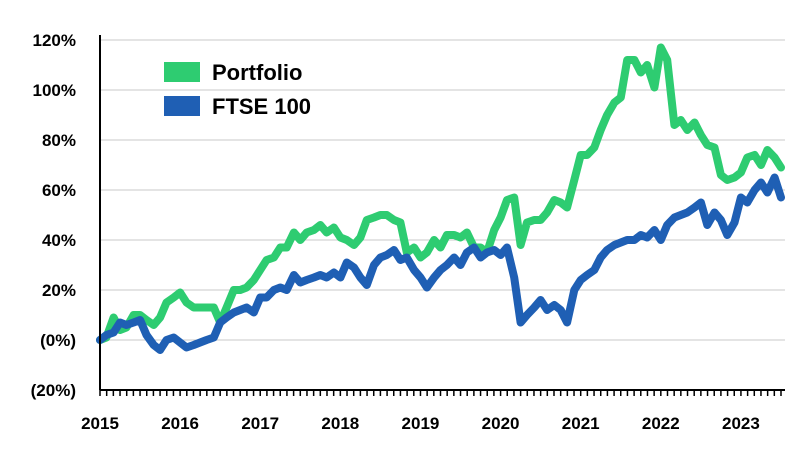 The height and width of the screenshot is (450, 800). I want to click on x-tick-label: 2020, so click(501, 423).